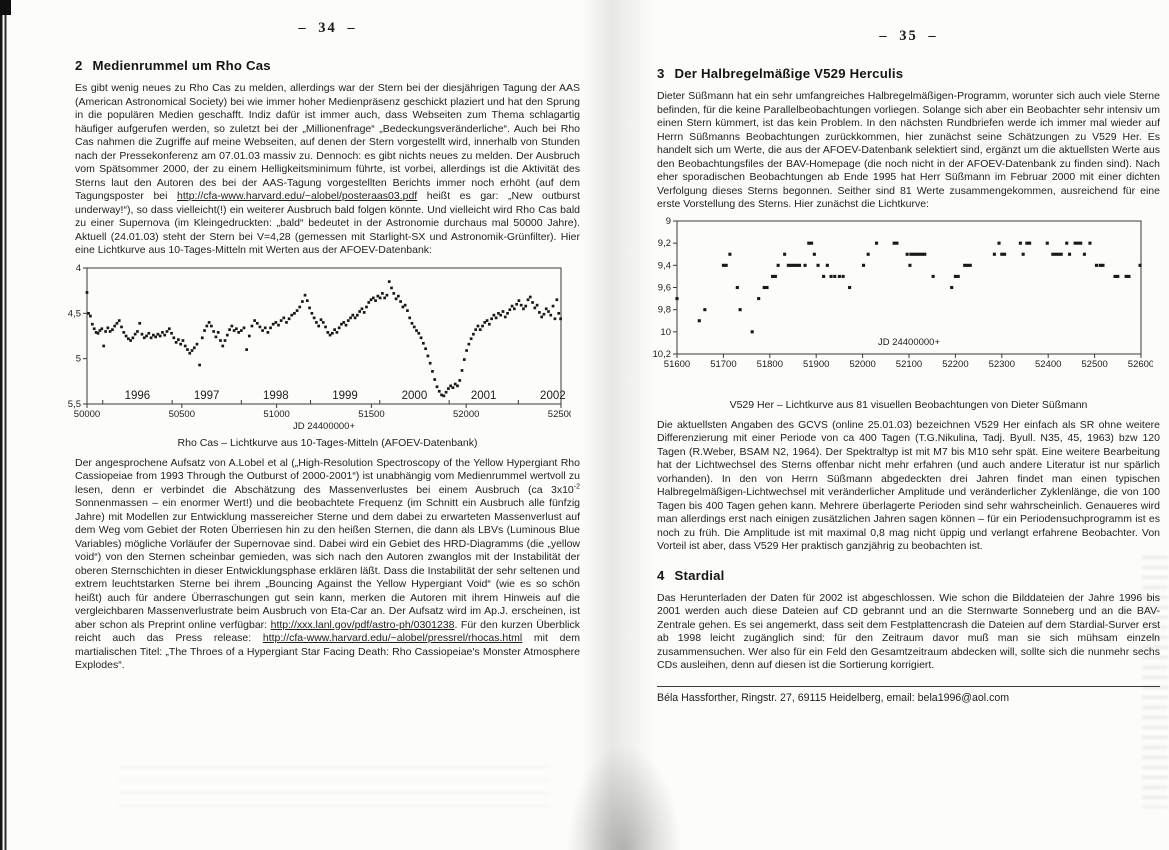  Describe the element at coordinates (908, 36) in the screenshot. I see `page-number-right: – 35 –` at that location.